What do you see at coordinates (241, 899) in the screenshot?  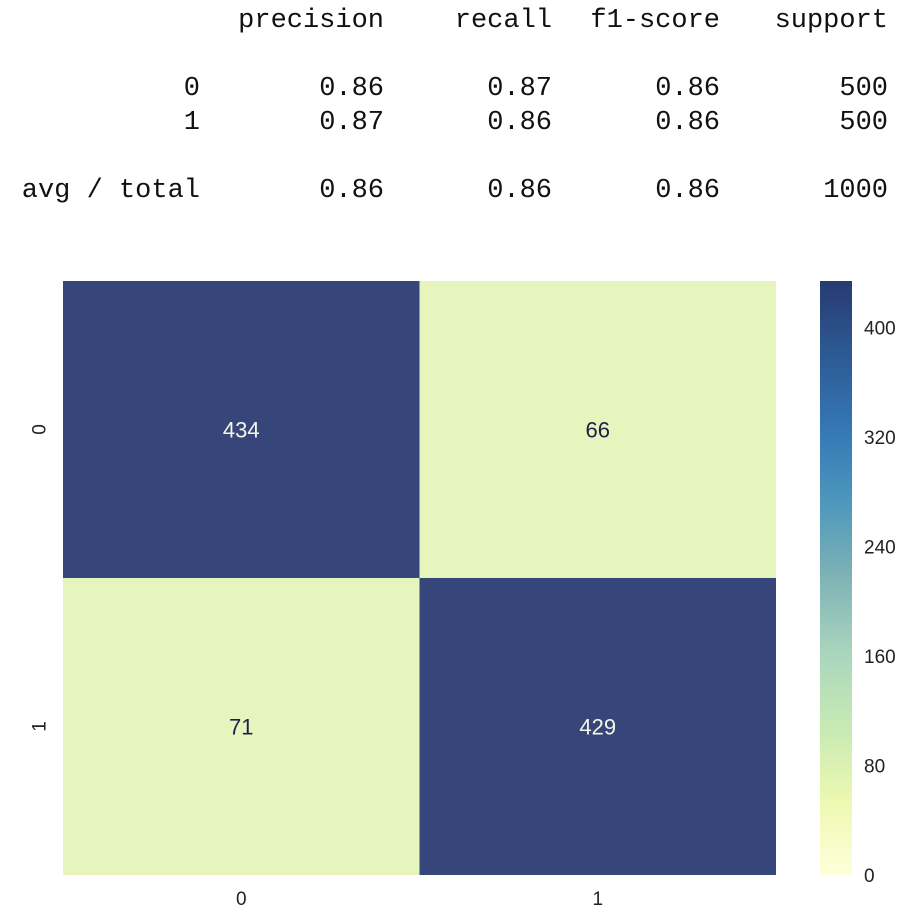 I see `x-tick-label: 0` at bounding box center [241, 899].